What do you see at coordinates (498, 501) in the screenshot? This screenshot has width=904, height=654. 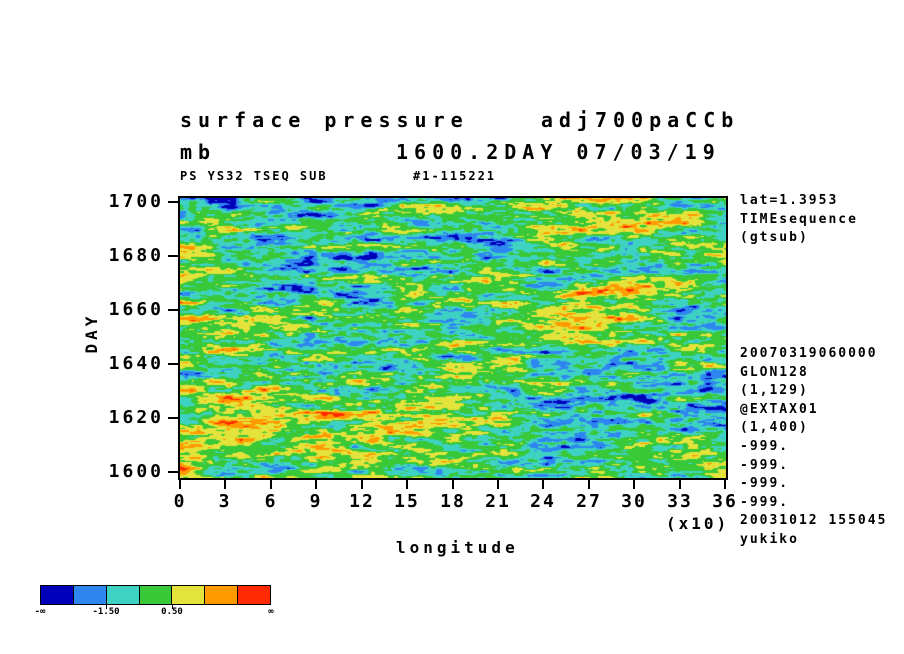 I see `x-tick-label: 21` at bounding box center [498, 501].